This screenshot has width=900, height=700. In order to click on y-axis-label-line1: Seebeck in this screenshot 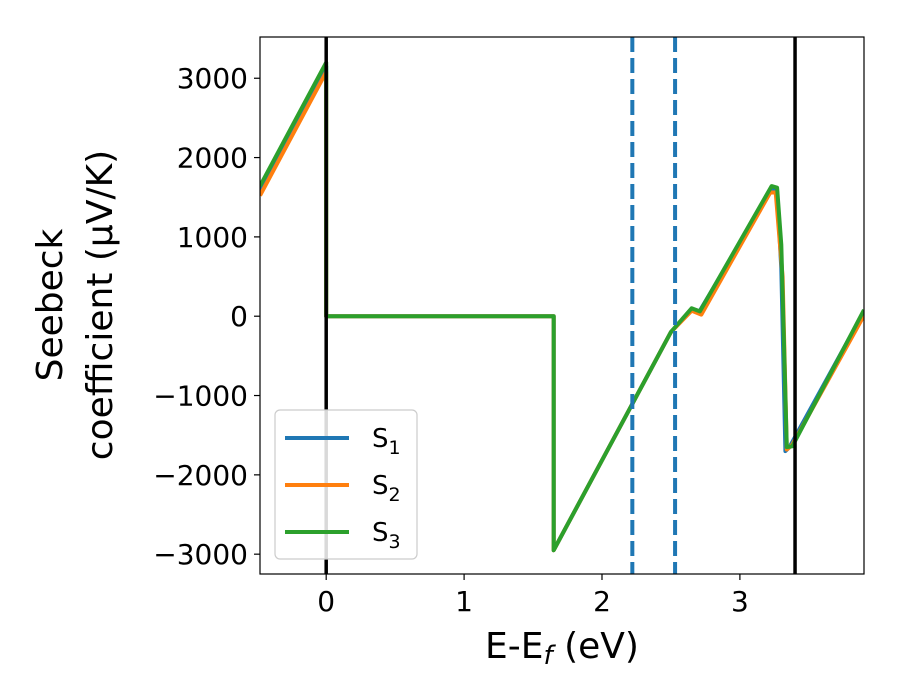, I will do `click(50, 304)`.